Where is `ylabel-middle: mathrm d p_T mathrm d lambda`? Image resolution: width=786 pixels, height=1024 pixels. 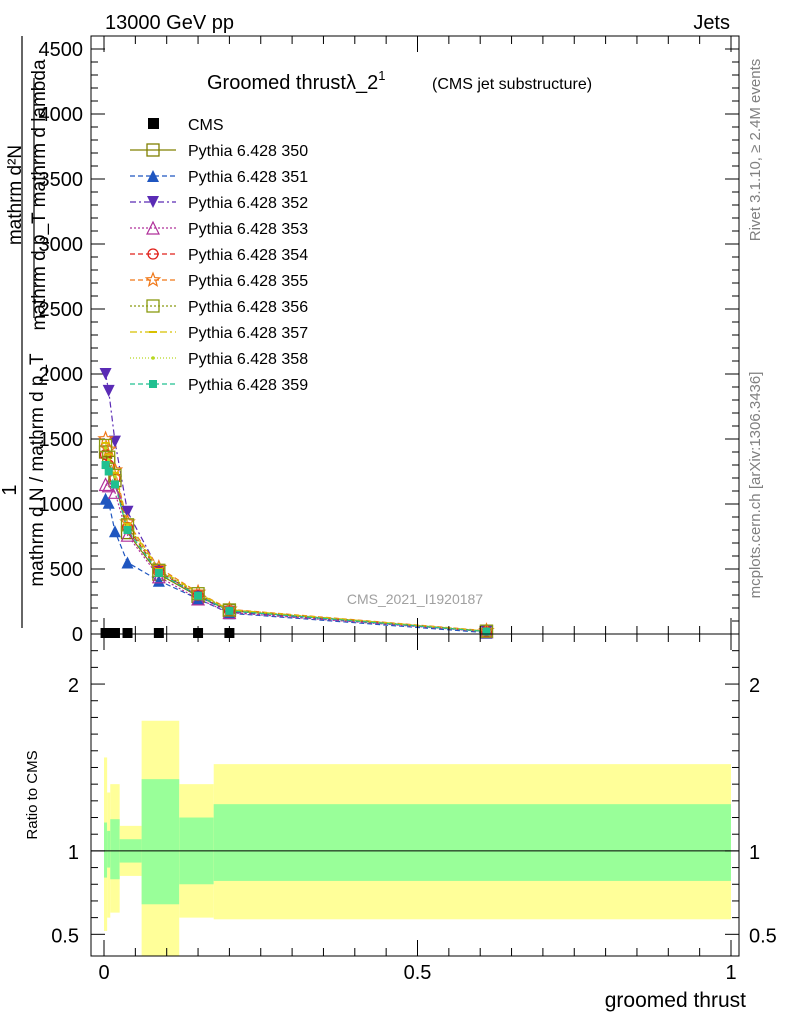 ylabel-middle: mathrm d p_T mathrm d lambda is located at coordinates (39, 194).